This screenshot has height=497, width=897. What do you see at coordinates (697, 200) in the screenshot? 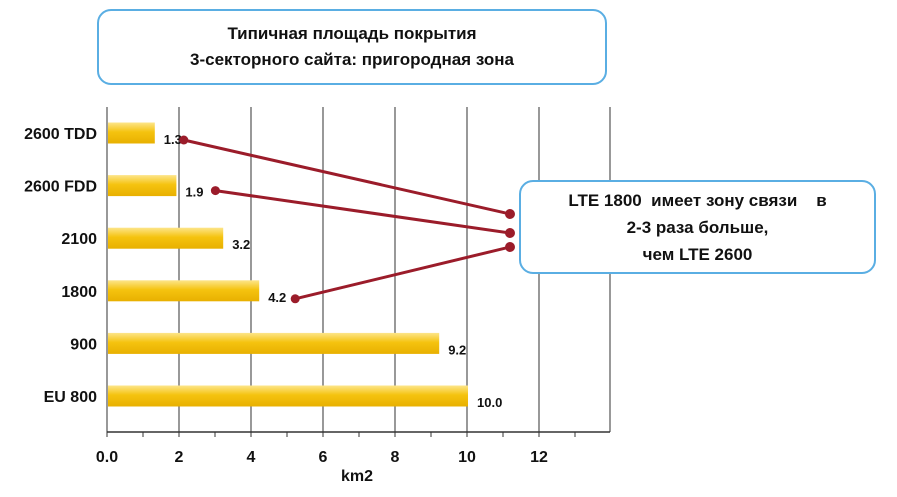
I see `callout-line-1: LTE 1800 имеет зону связи в` at bounding box center [697, 200].